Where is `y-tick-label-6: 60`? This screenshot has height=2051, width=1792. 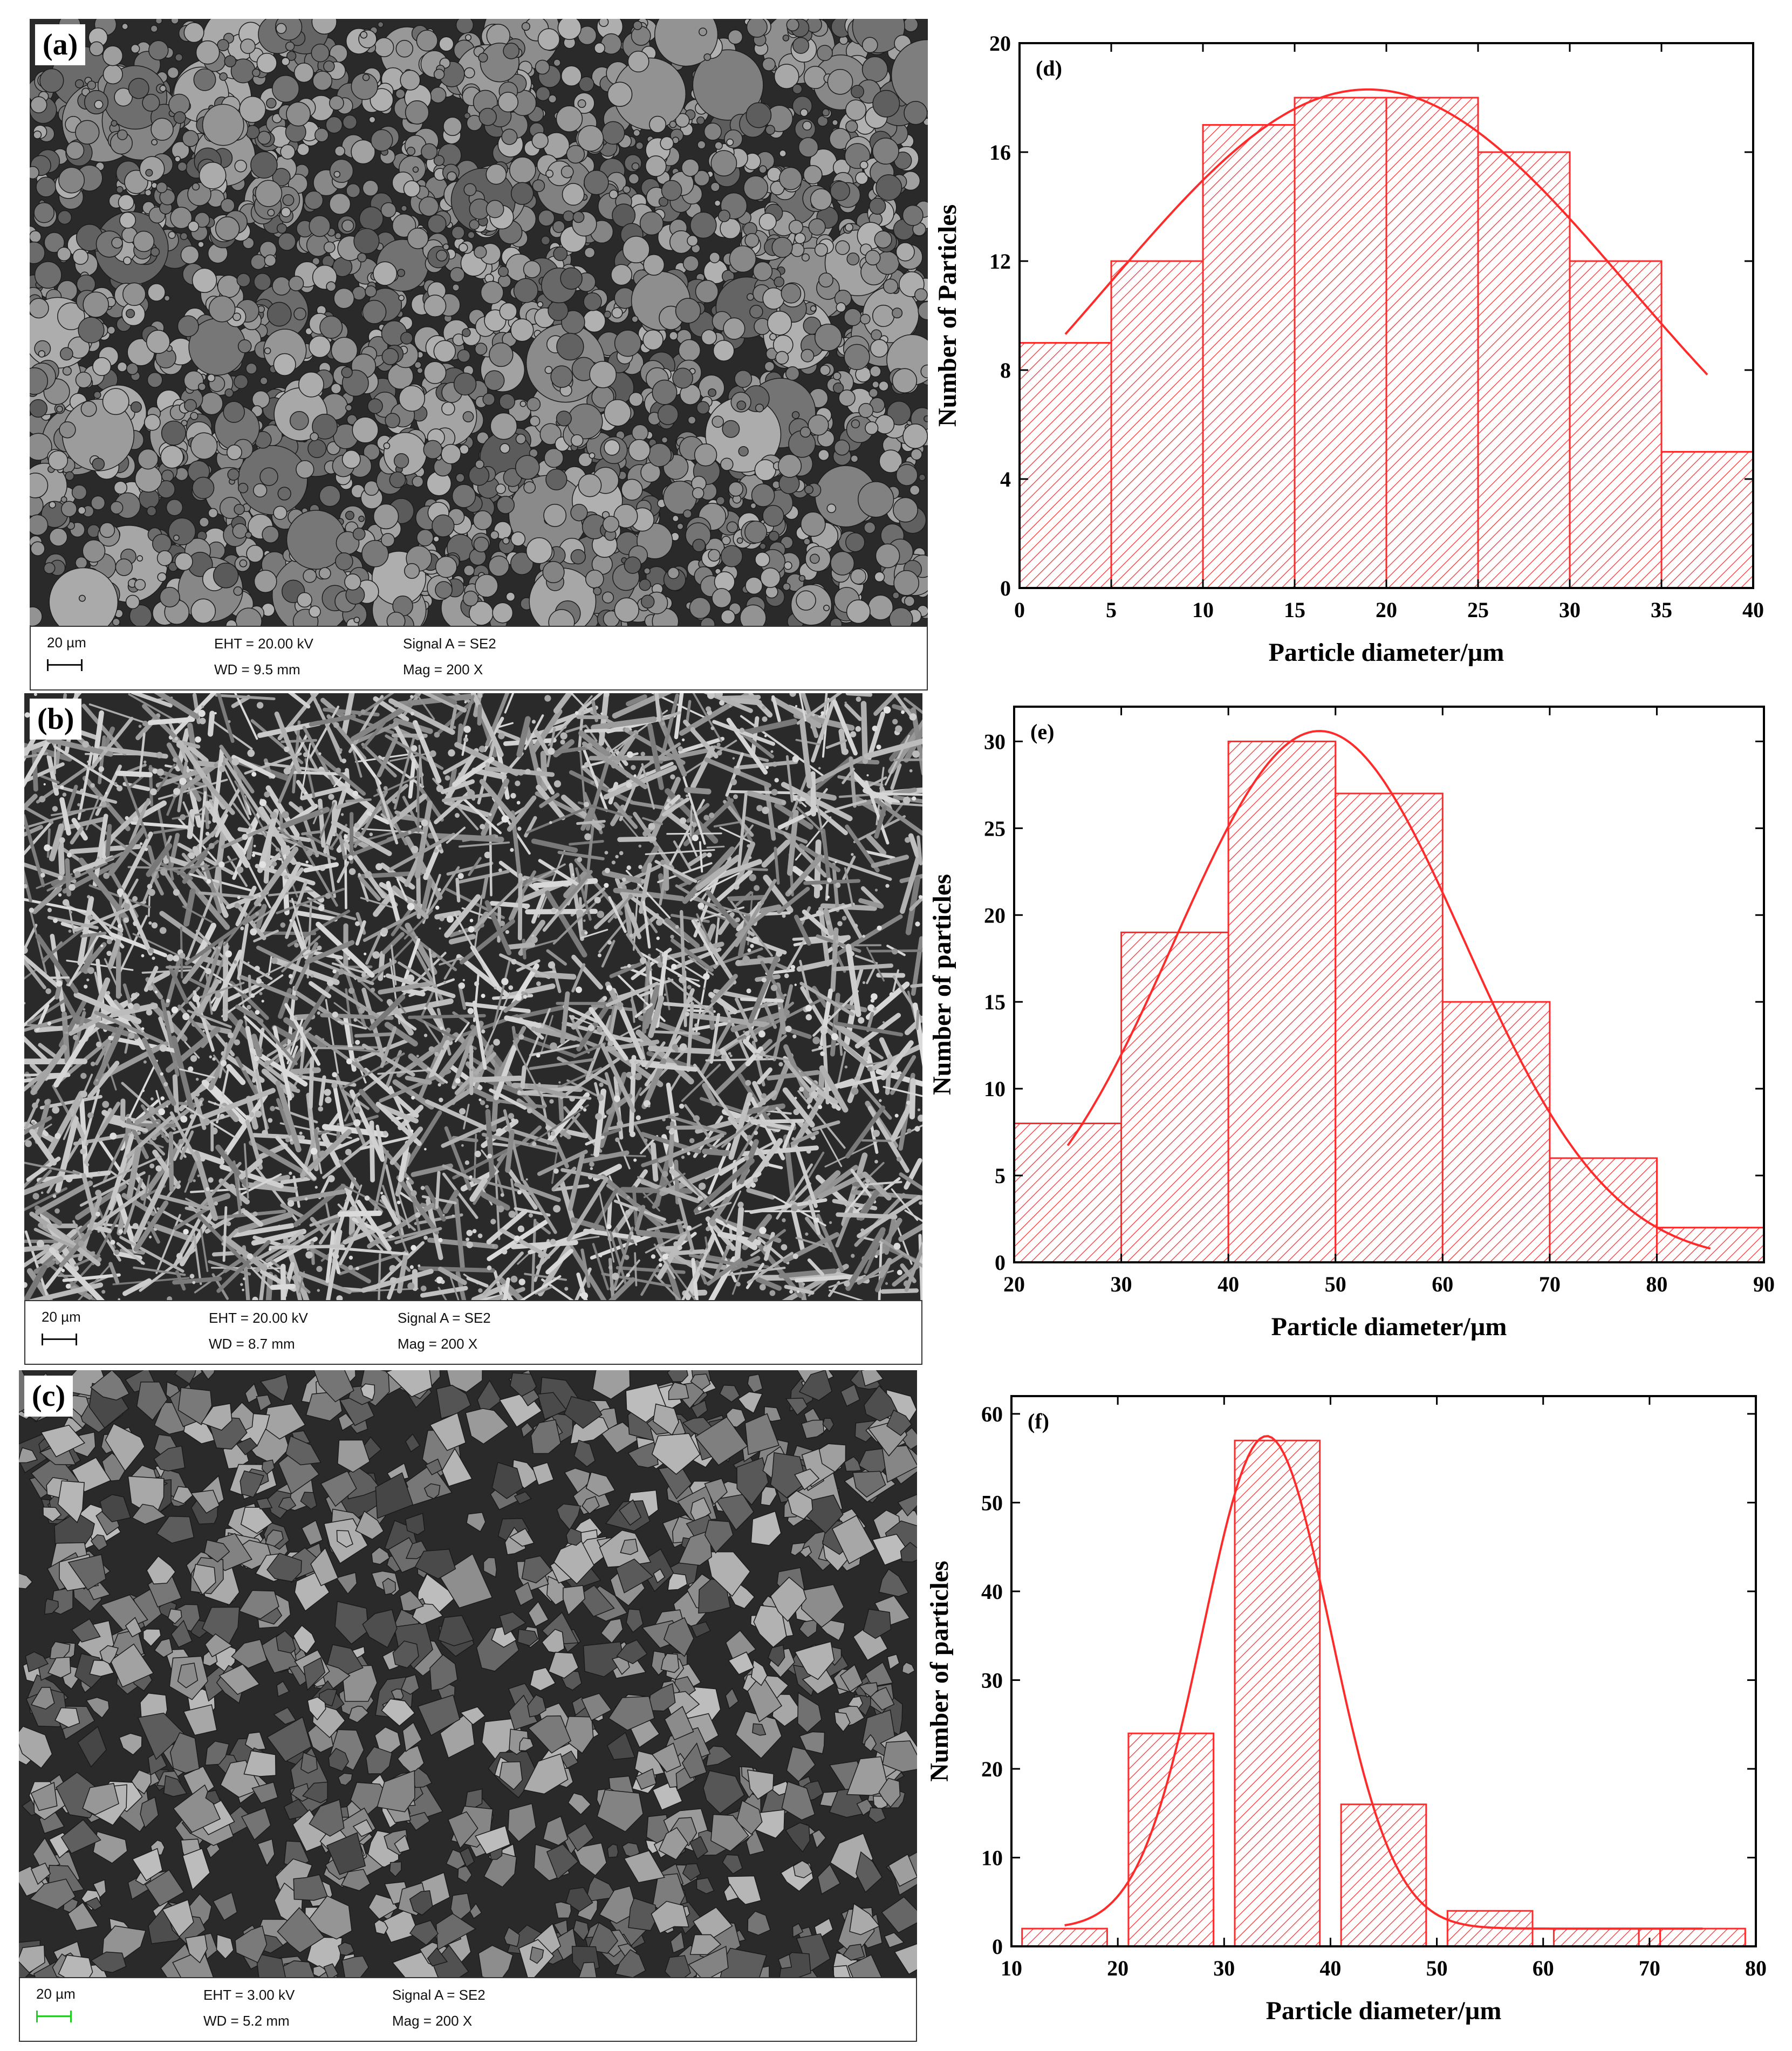
y-tick-label-6: 60 is located at coordinates (992, 1414).